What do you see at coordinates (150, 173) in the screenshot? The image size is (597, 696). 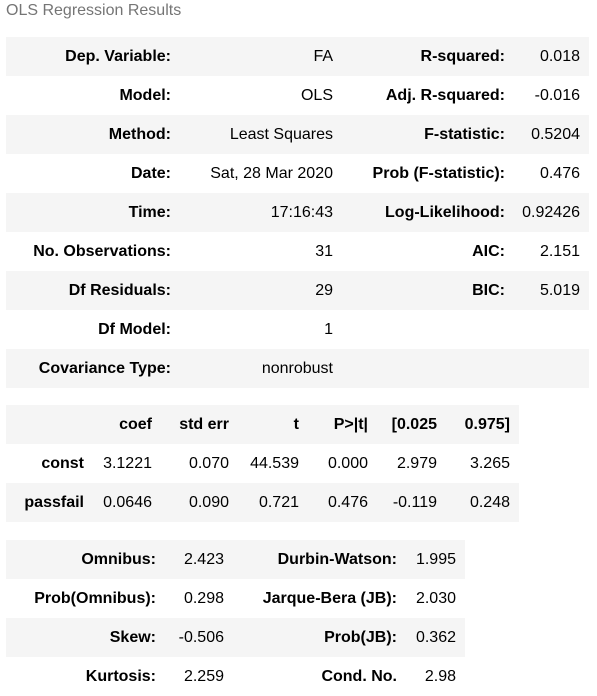 I see `summary-label: Date:` at bounding box center [150, 173].